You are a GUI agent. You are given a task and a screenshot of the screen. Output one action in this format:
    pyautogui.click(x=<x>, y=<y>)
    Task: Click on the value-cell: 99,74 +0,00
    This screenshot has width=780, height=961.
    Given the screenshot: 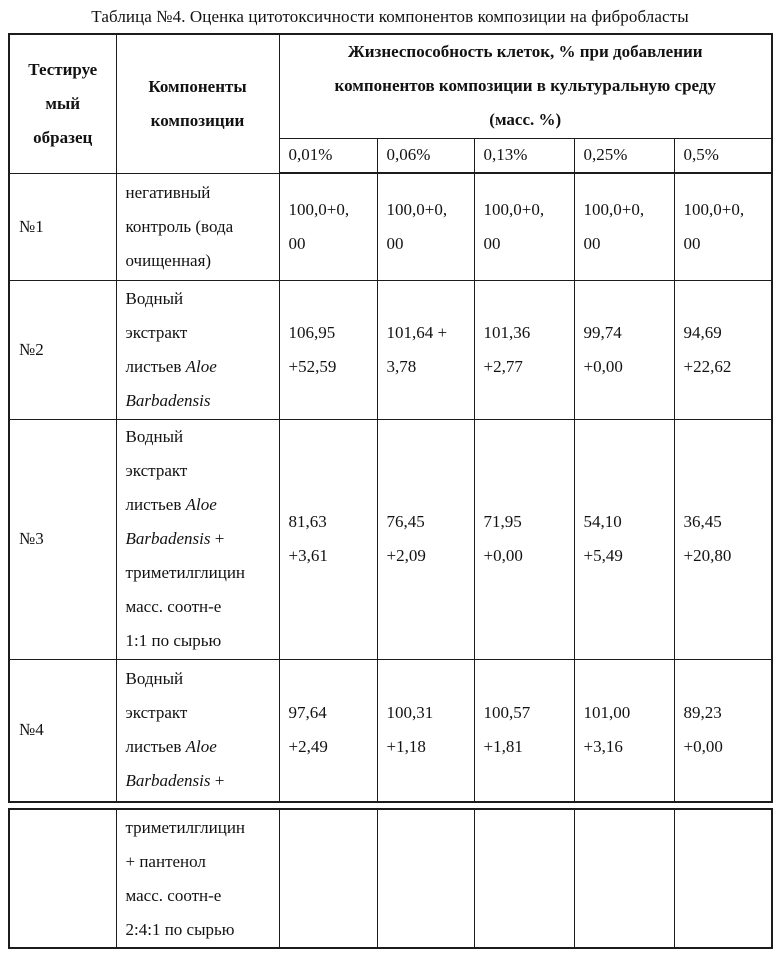 What is the action you would take?
    pyautogui.click(x=624, y=349)
    